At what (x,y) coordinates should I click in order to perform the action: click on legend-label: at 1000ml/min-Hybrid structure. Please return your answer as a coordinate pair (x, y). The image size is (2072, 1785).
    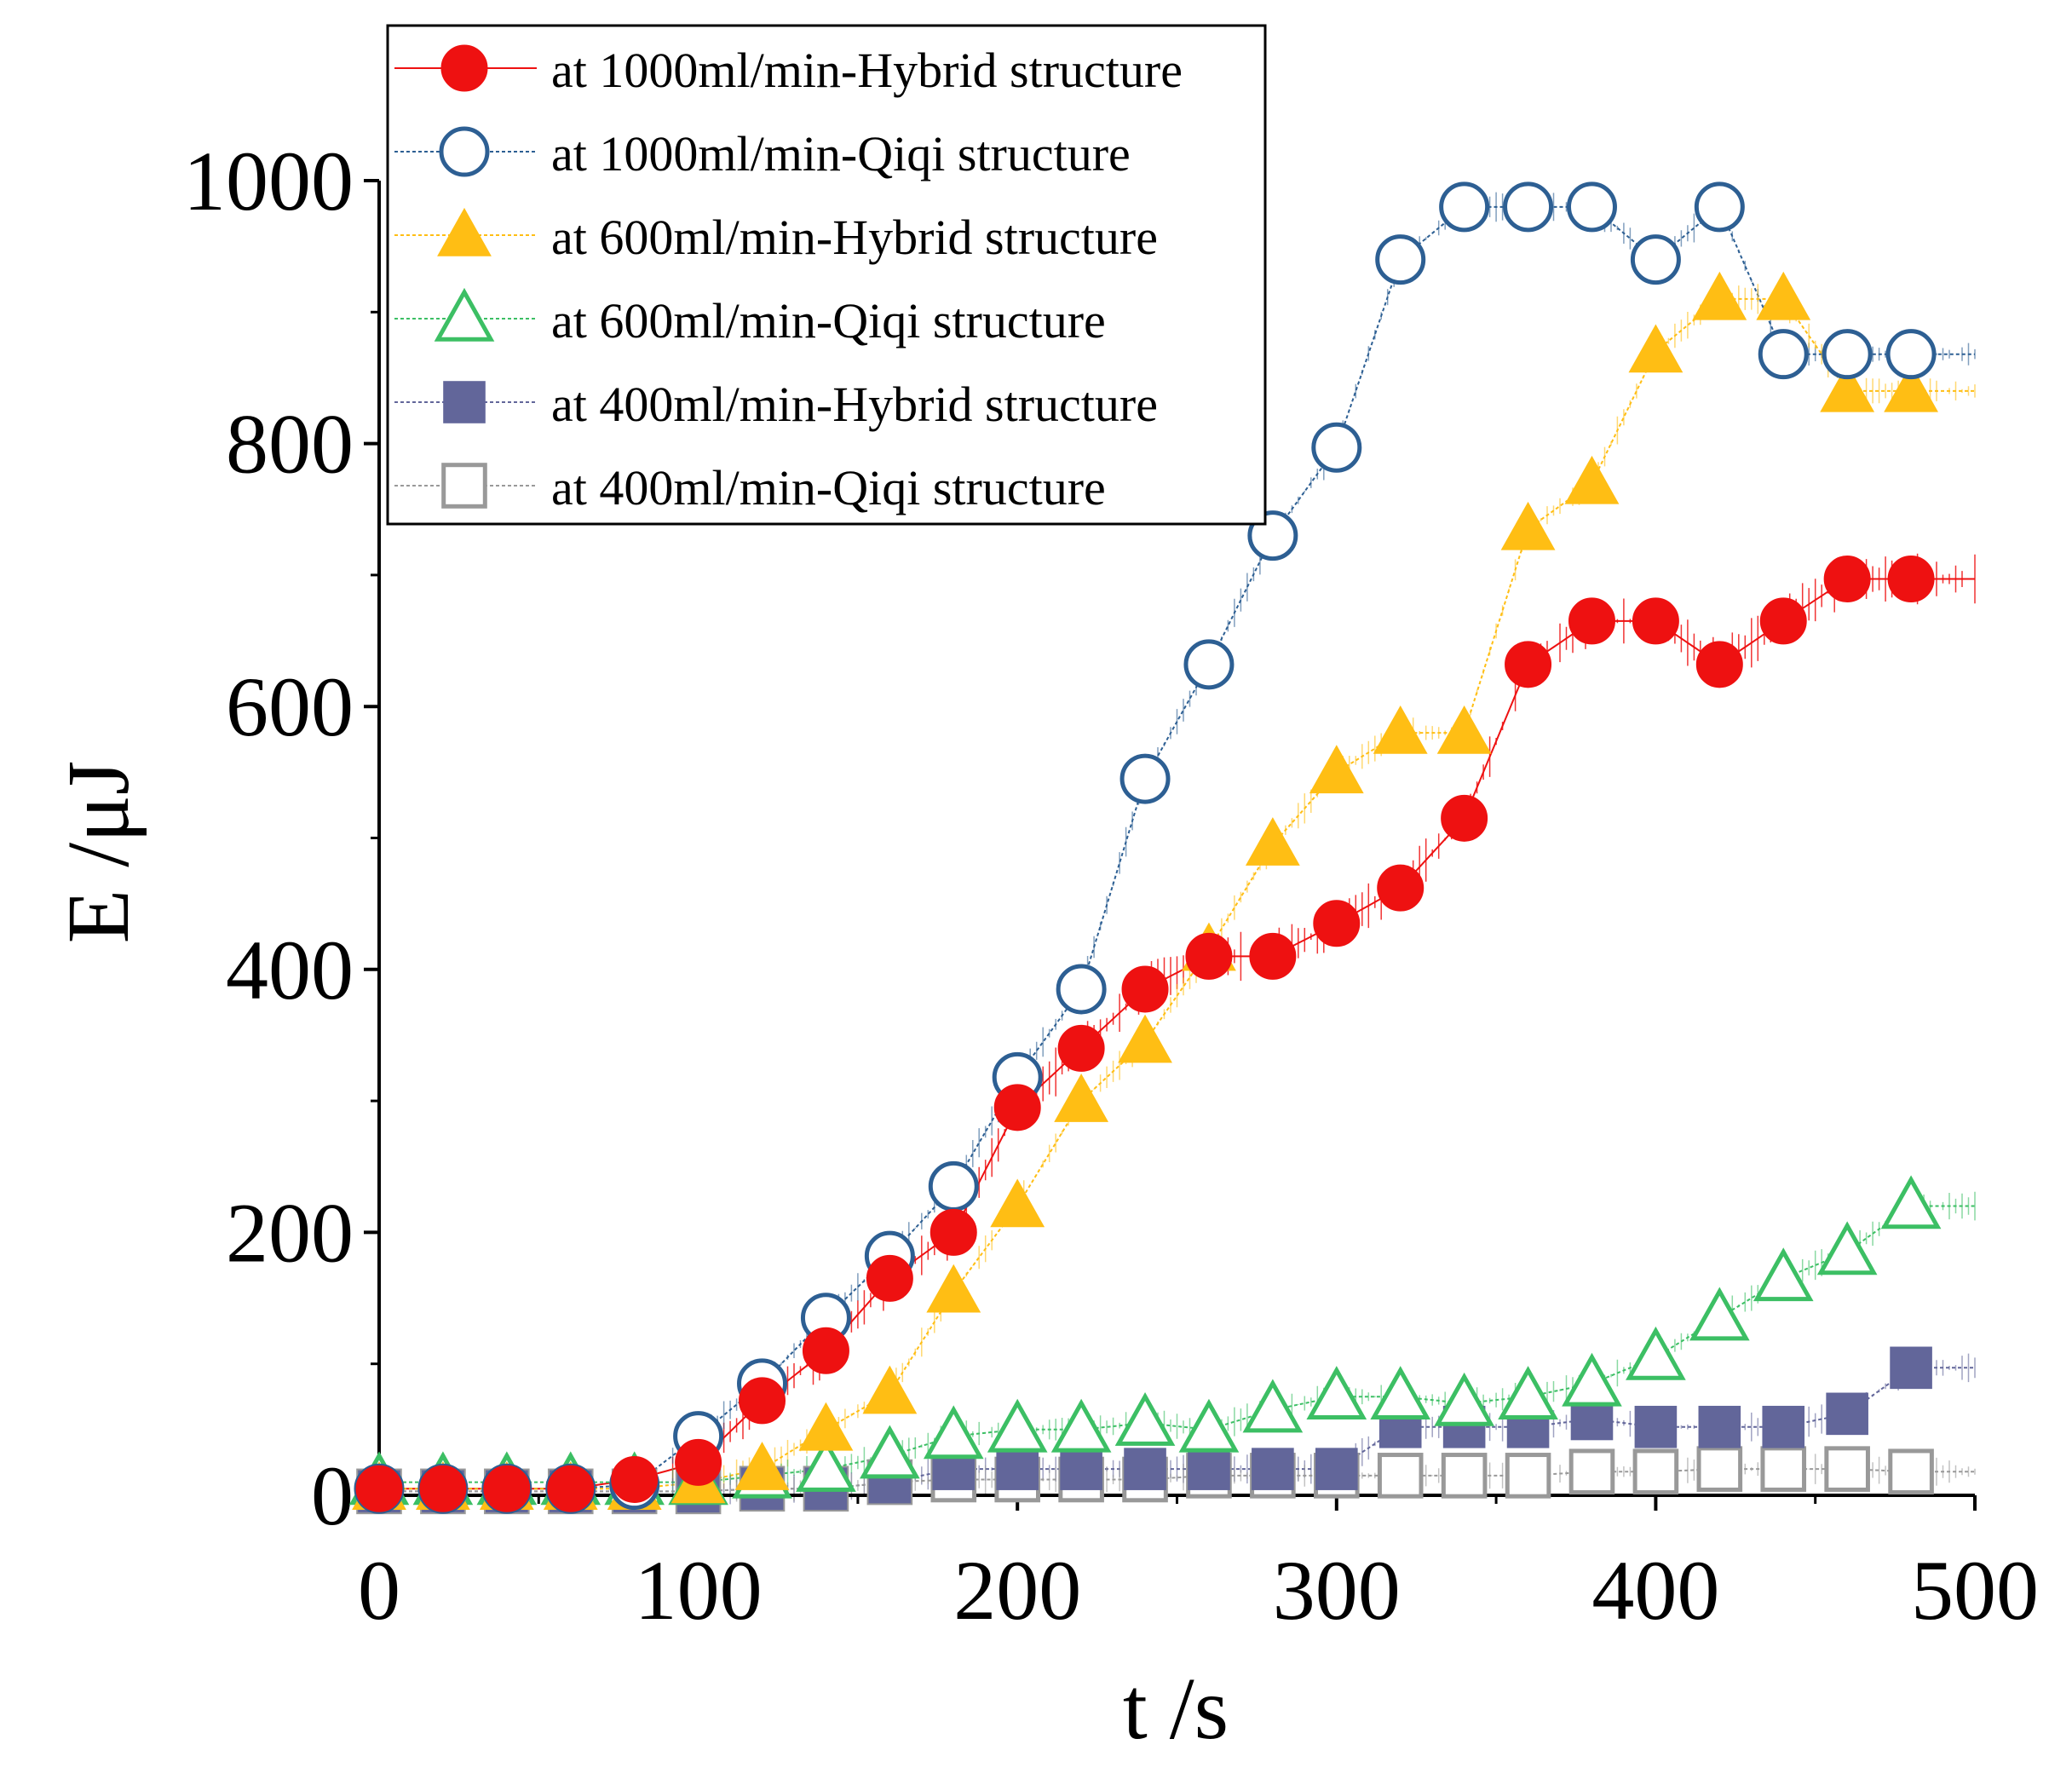
    Looking at the image, I should click on (867, 71).